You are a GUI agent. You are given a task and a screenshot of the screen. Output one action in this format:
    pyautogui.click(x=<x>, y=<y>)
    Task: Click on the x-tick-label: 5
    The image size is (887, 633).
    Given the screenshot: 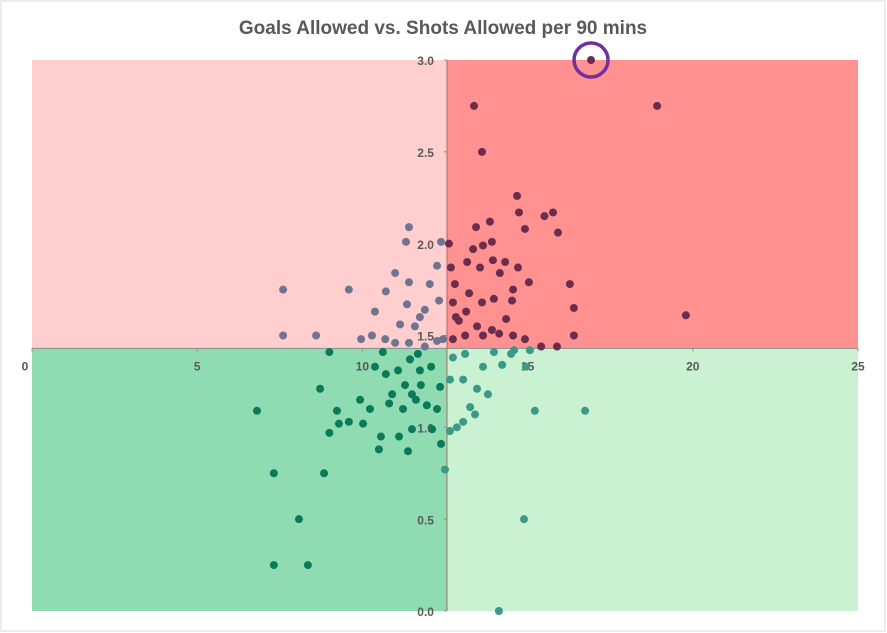 What is the action you would take?
    pyautogui.click(x=197, y=367)
    